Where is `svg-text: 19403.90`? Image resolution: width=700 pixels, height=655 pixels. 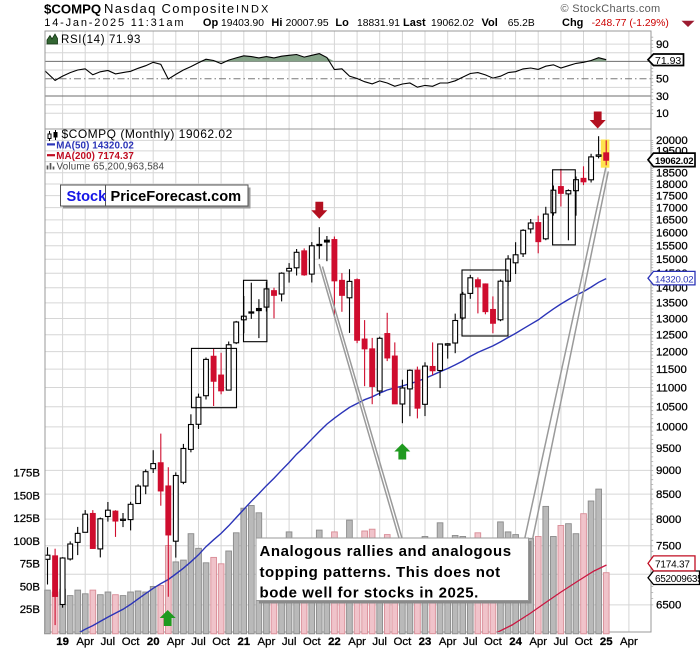
svg-text: 19403.90 is located at coordinates (242, 23).